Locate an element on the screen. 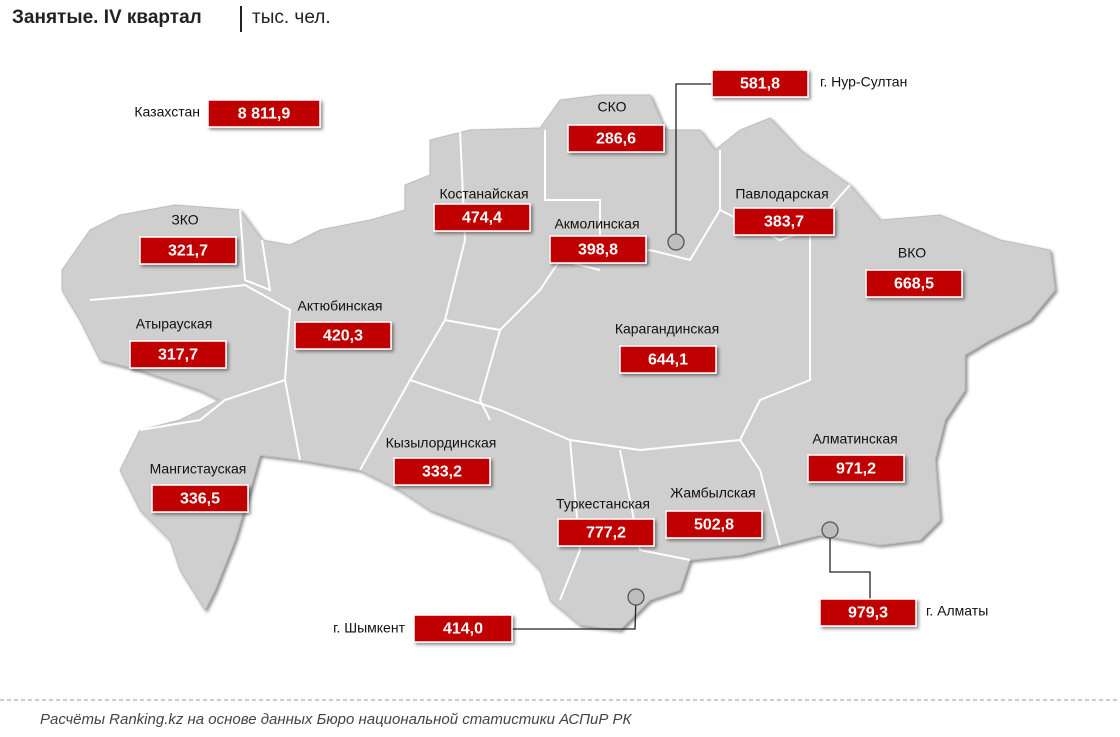  region-name: Актюбинская is located at coordinates (340, 306).